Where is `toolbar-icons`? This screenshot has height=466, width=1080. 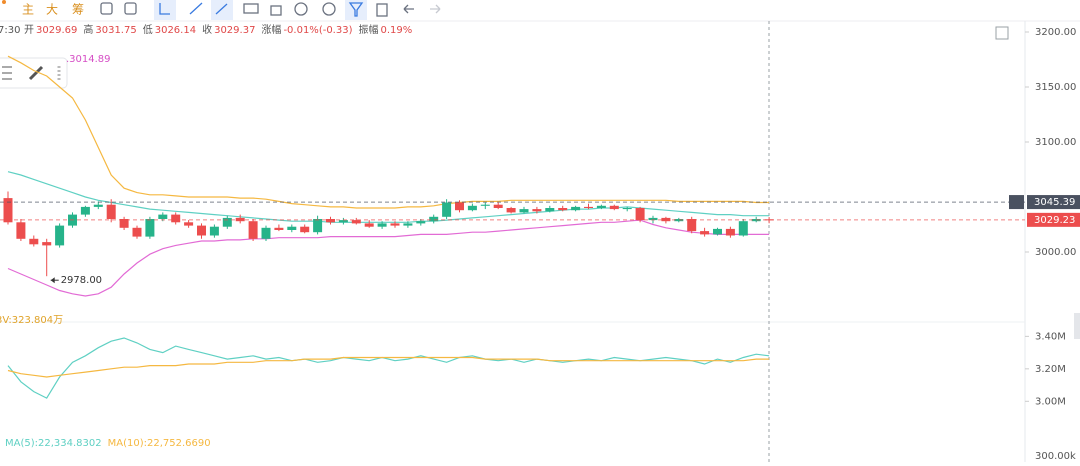
toolbar-icons is located at coordinates (270, 10).